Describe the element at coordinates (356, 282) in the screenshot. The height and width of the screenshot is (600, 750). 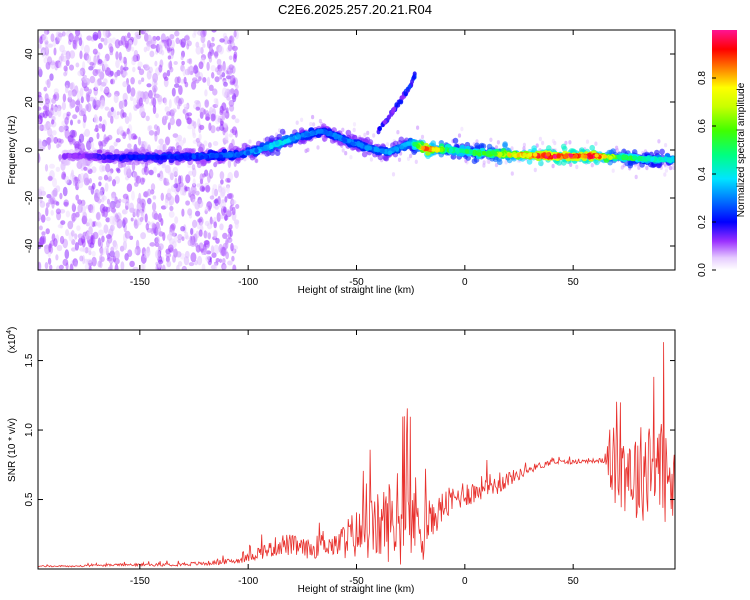
I see `spectrogram-x-tick-label: -50` at that location.